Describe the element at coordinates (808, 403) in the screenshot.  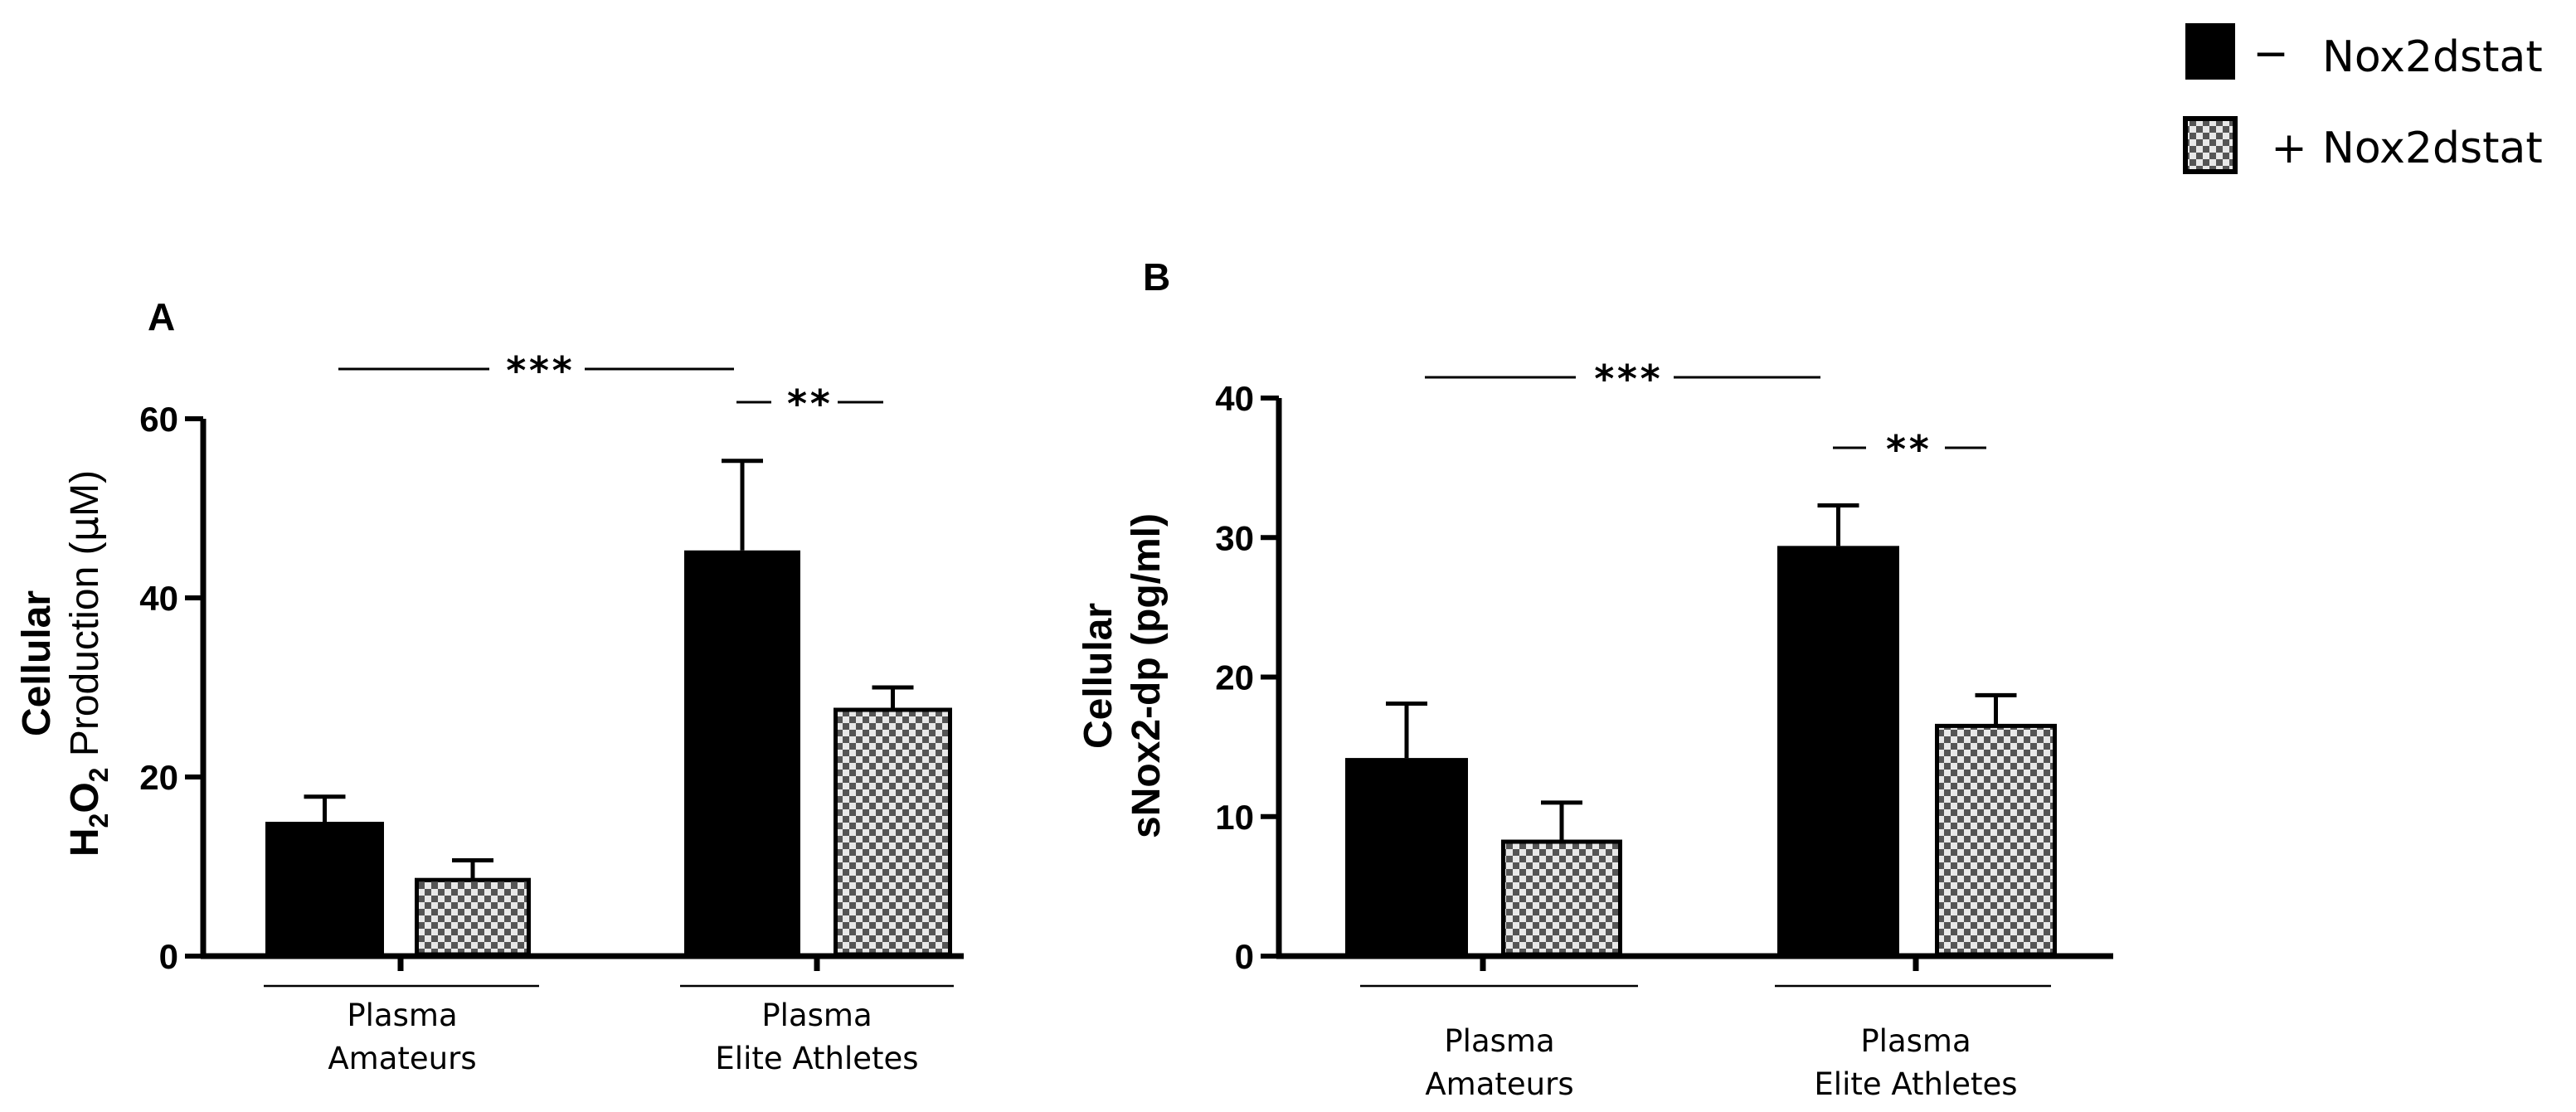
I see `panel-a-sig-label-within: **` at that location.